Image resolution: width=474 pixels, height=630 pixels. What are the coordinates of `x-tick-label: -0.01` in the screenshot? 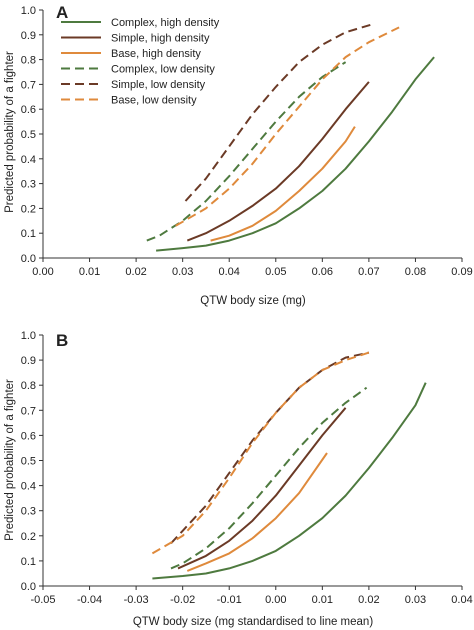 It's located at (229, 600).